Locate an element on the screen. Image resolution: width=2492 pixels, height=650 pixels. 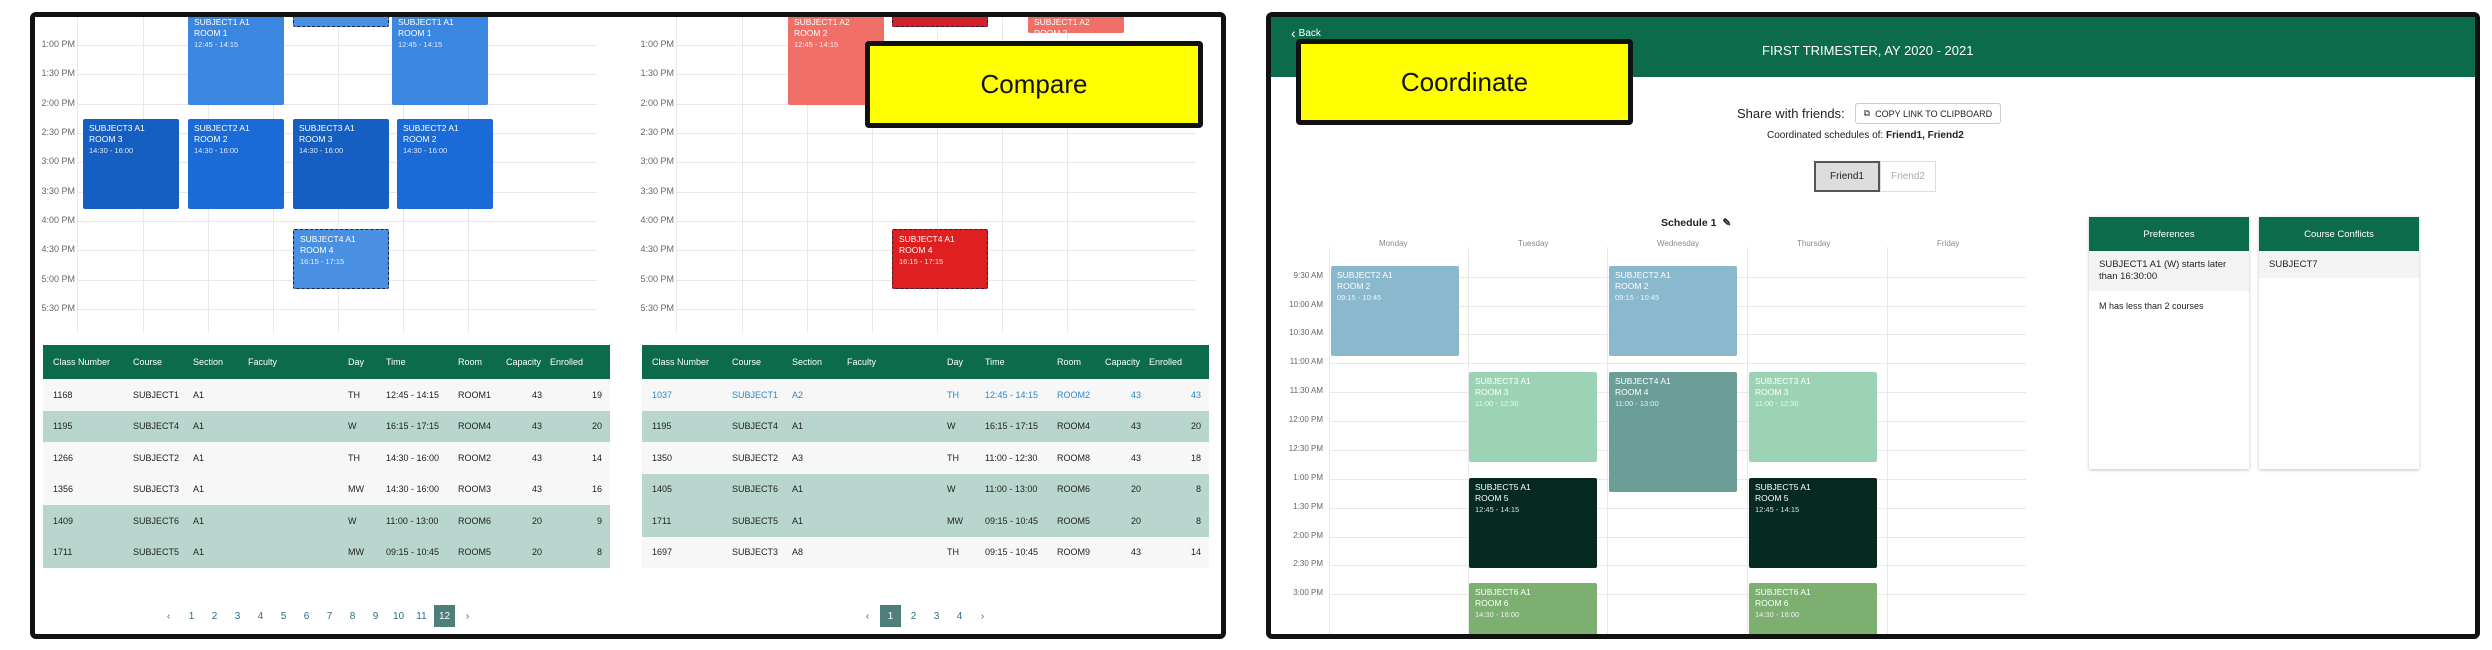
time-label: 2:00 PM is located at coordinates (58, 103).